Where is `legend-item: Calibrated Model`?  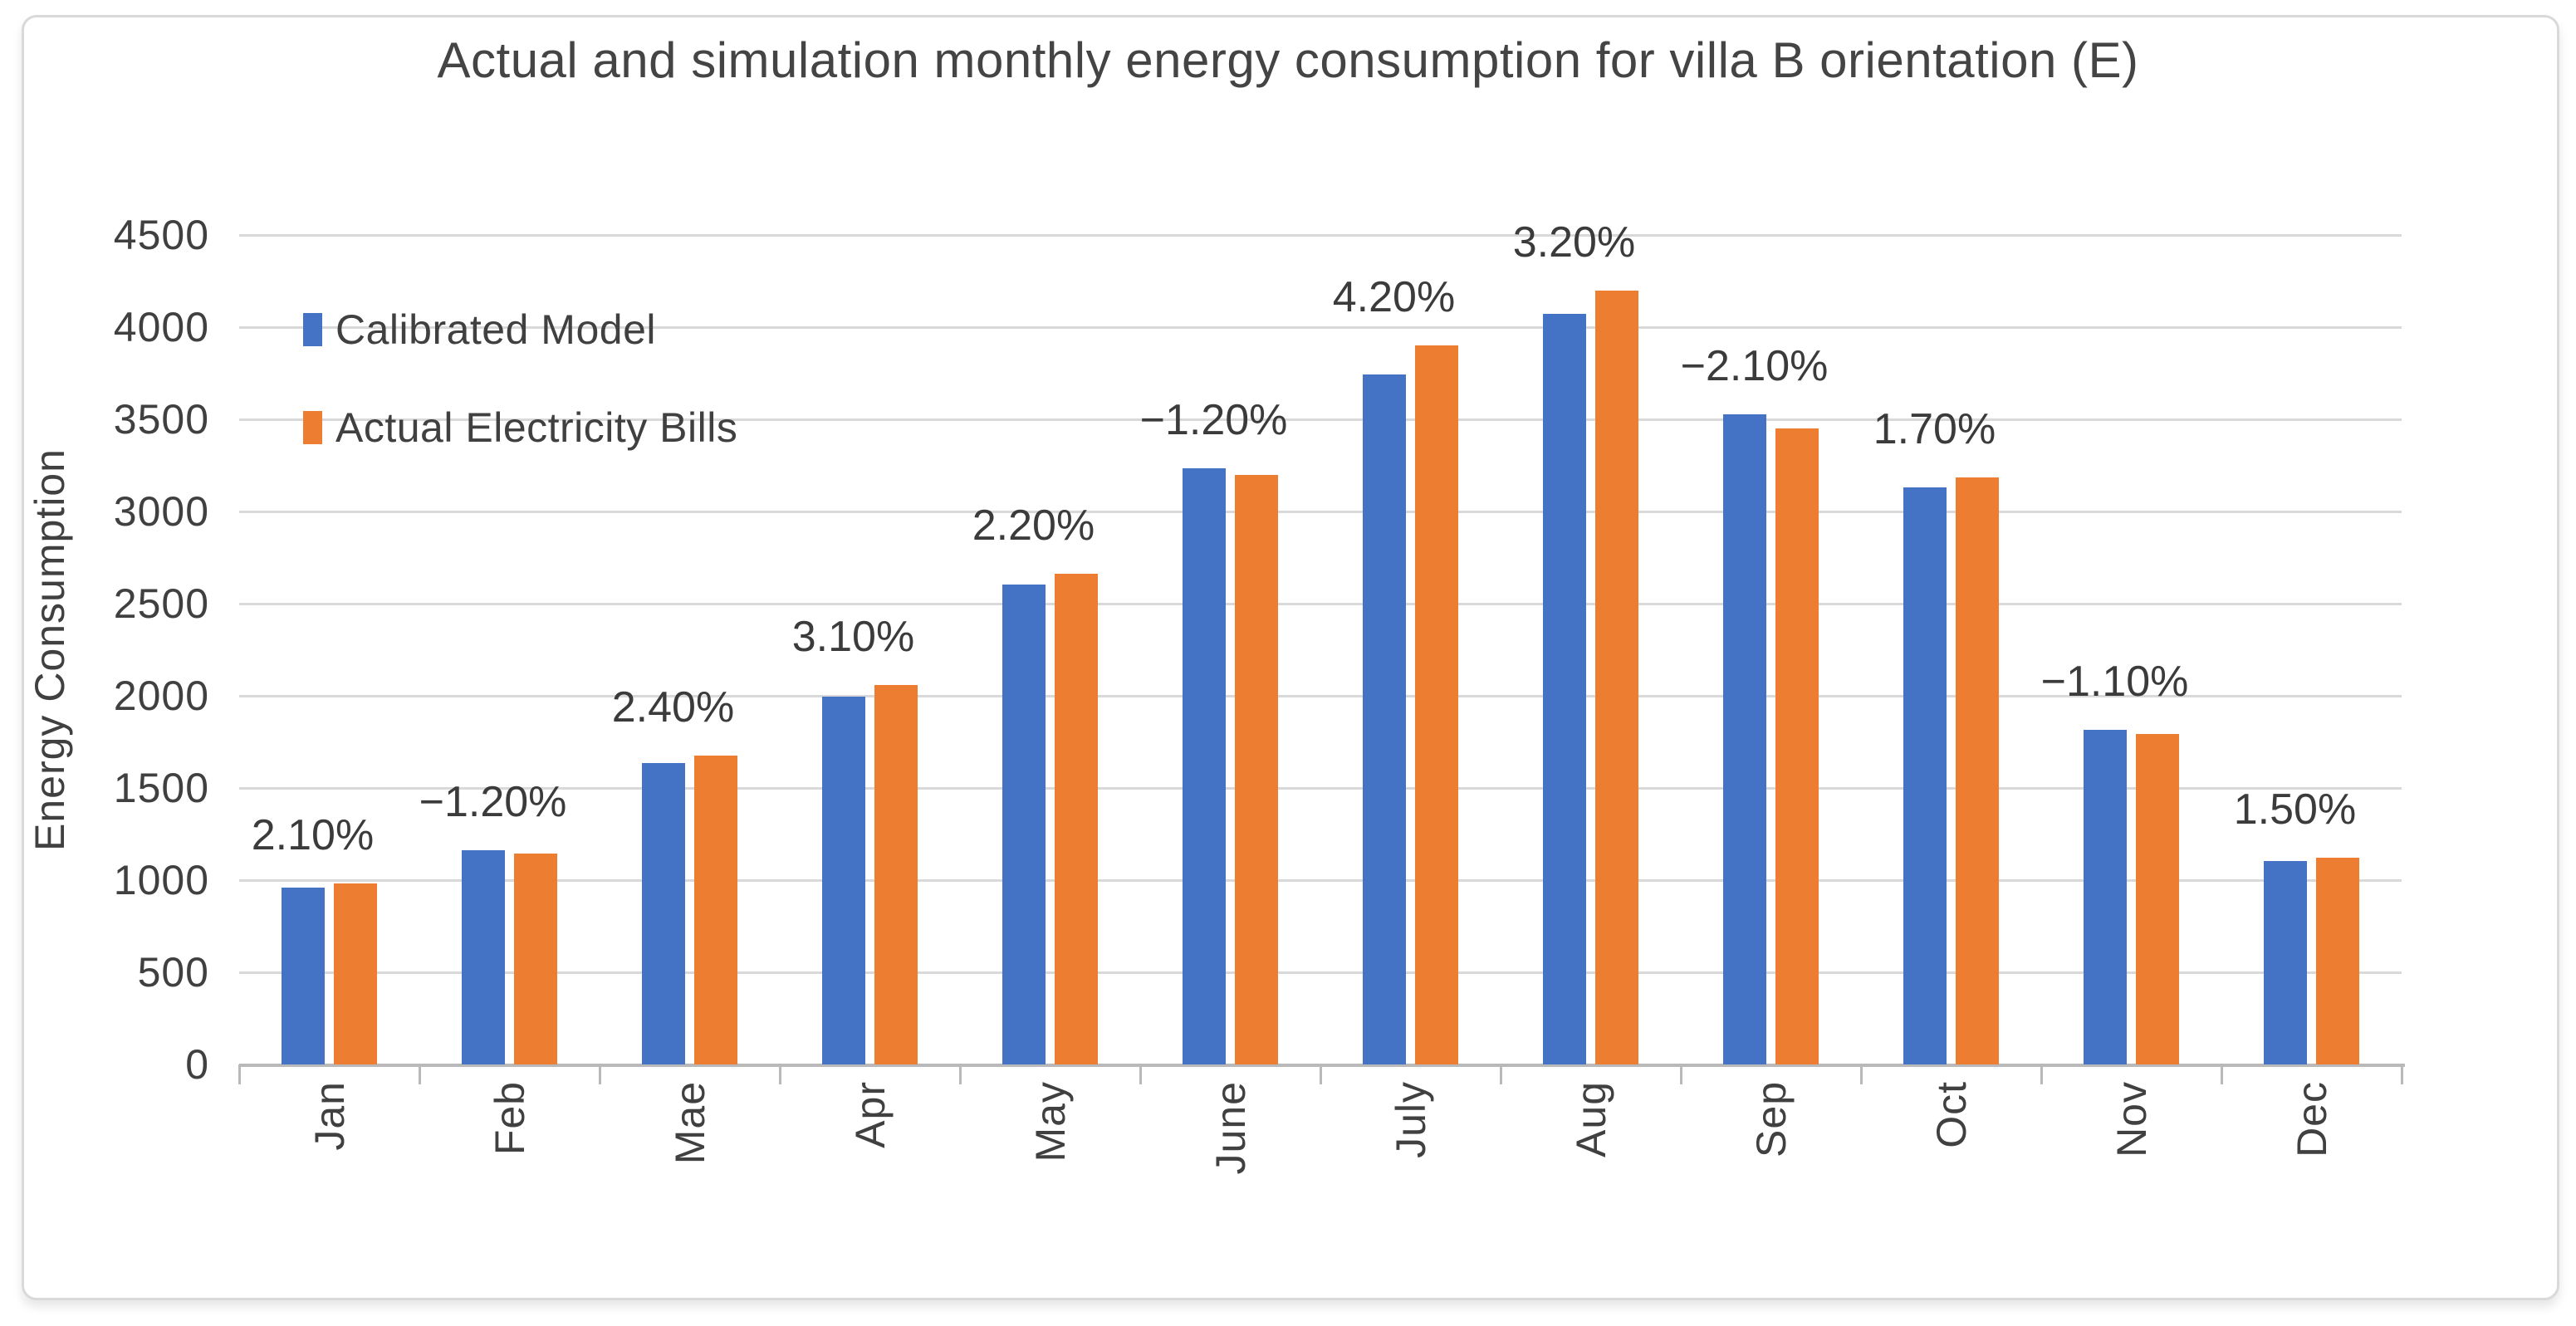 legend-item: Calibrated Model is located at coordinates (479, 330).